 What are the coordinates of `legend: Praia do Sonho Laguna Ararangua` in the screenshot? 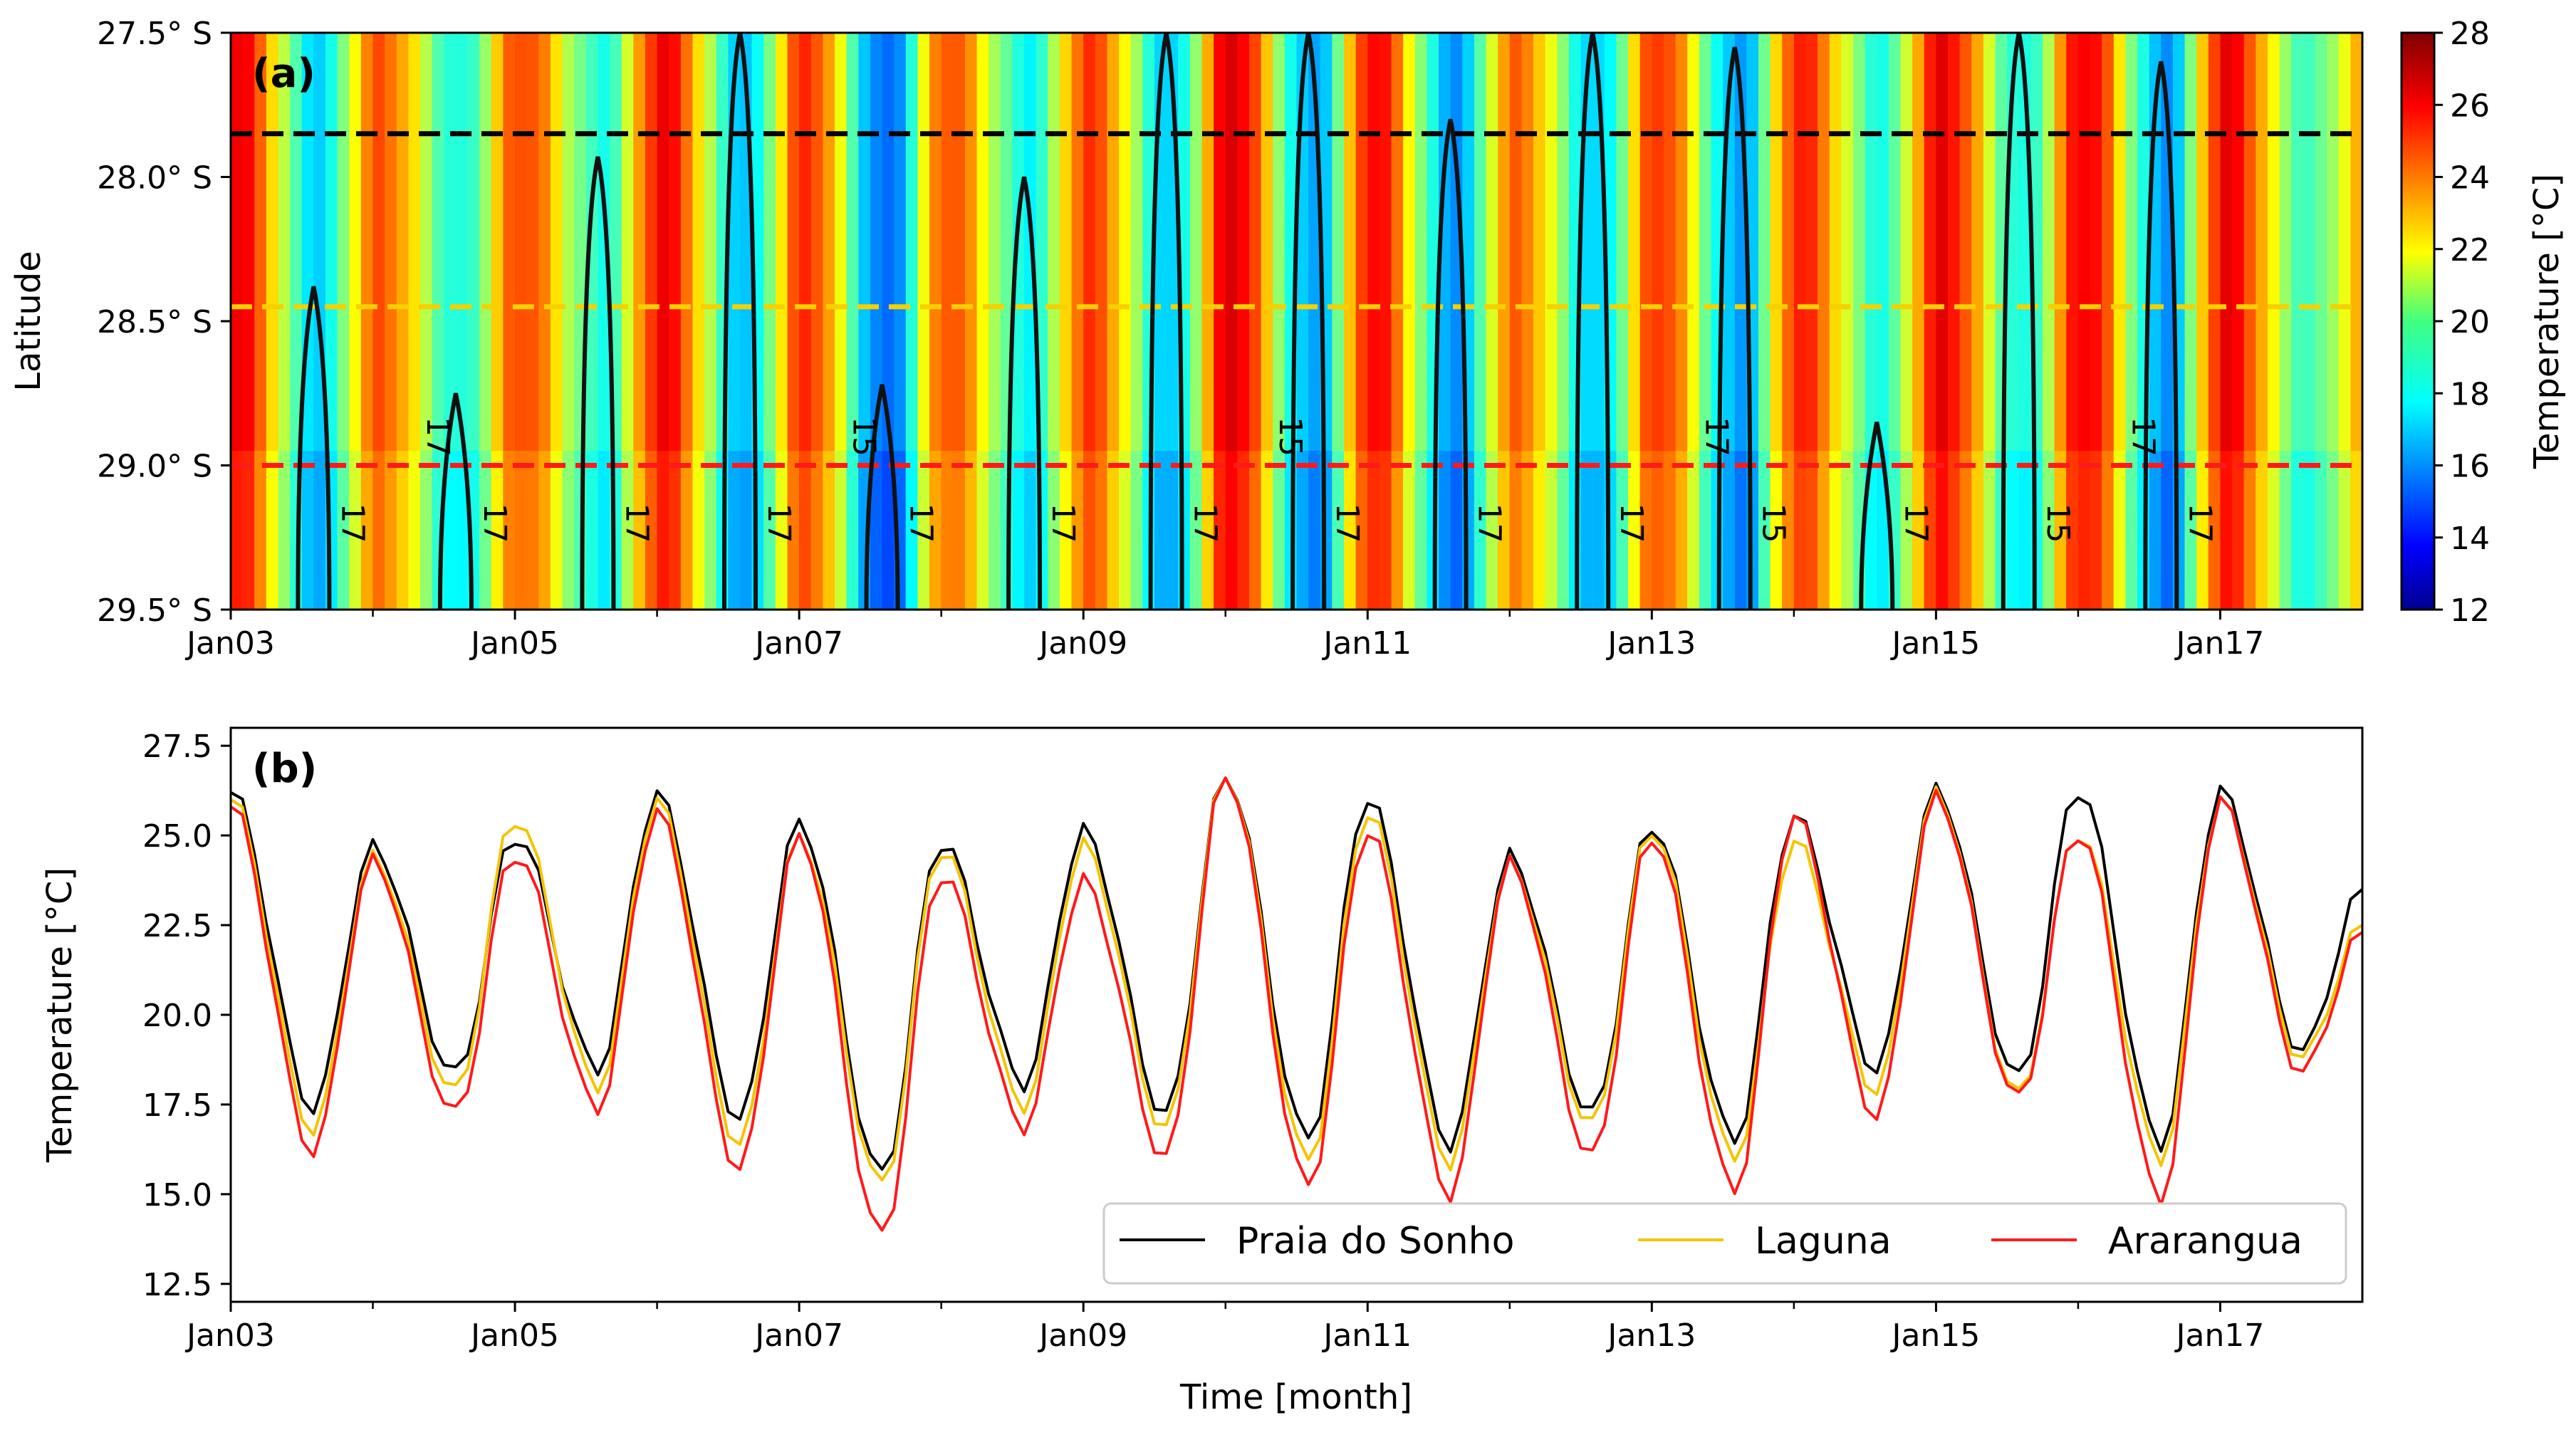 It's located at (1724, 1243).